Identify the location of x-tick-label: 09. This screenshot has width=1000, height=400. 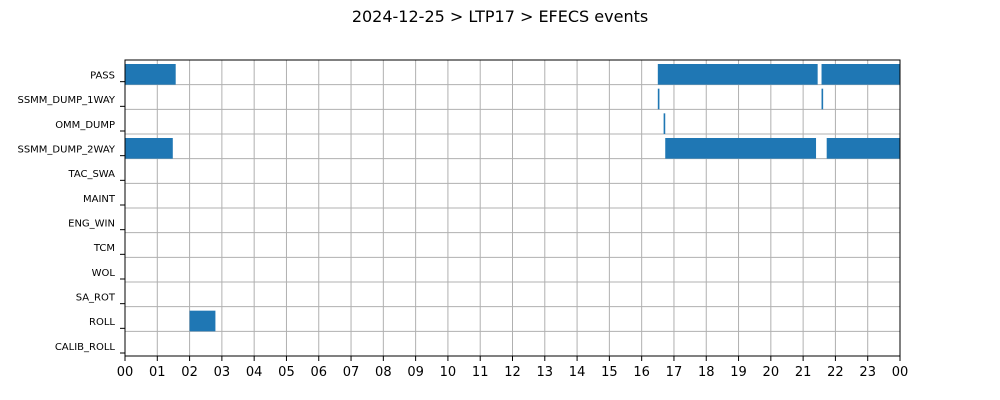
(415, 372).